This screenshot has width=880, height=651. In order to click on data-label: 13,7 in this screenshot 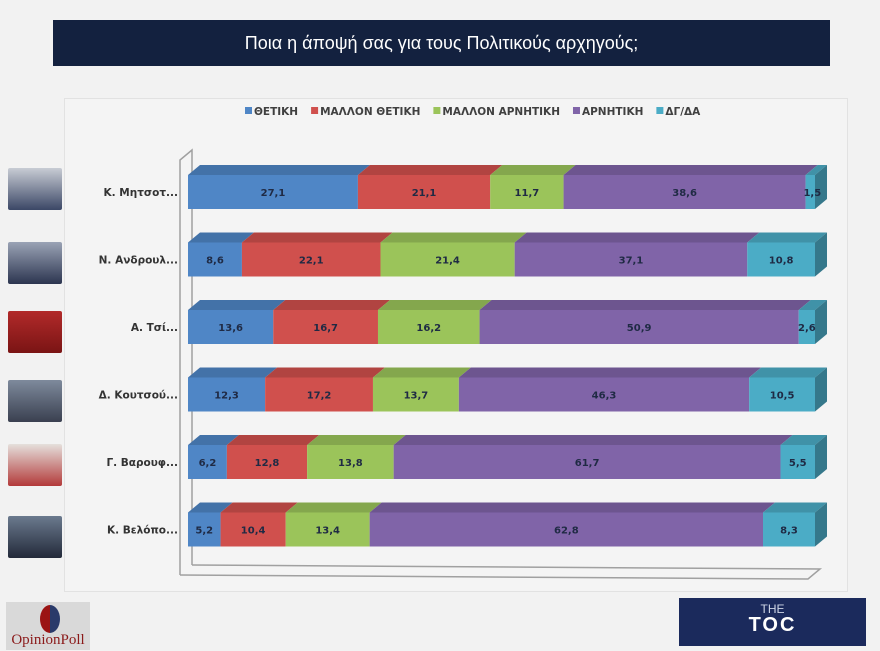, I will do `click(416, 396)`.